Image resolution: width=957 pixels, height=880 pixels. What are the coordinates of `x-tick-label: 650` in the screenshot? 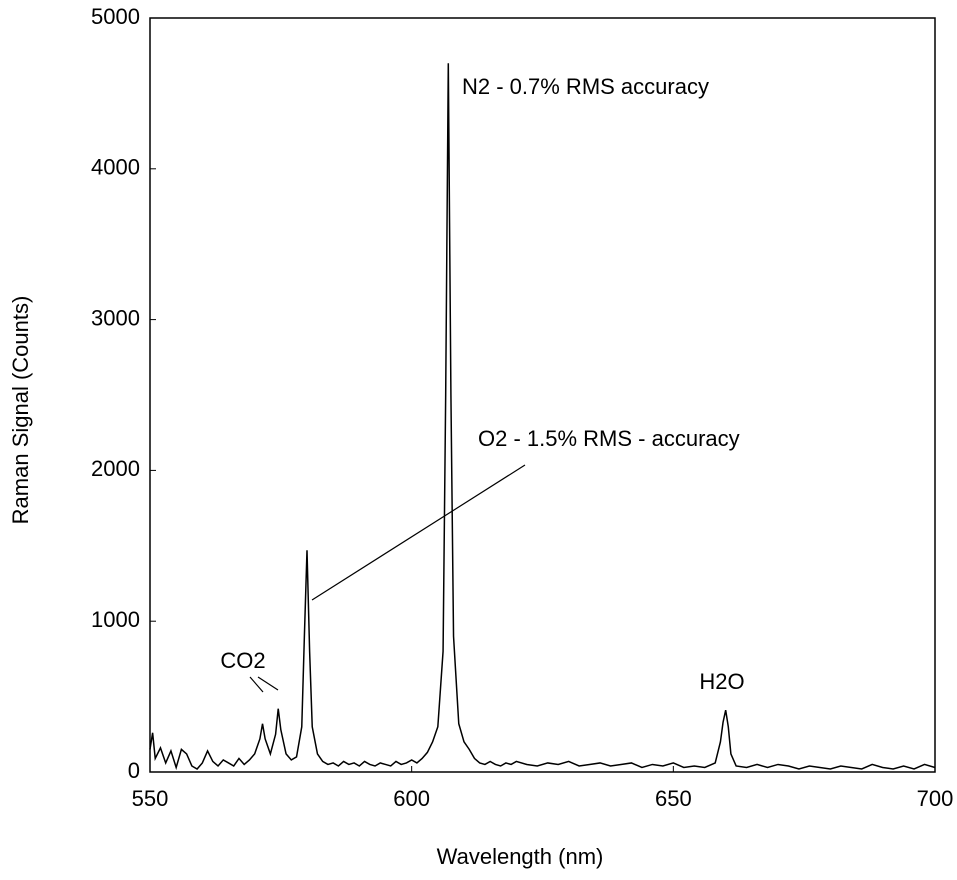 It's located at (673, 798).